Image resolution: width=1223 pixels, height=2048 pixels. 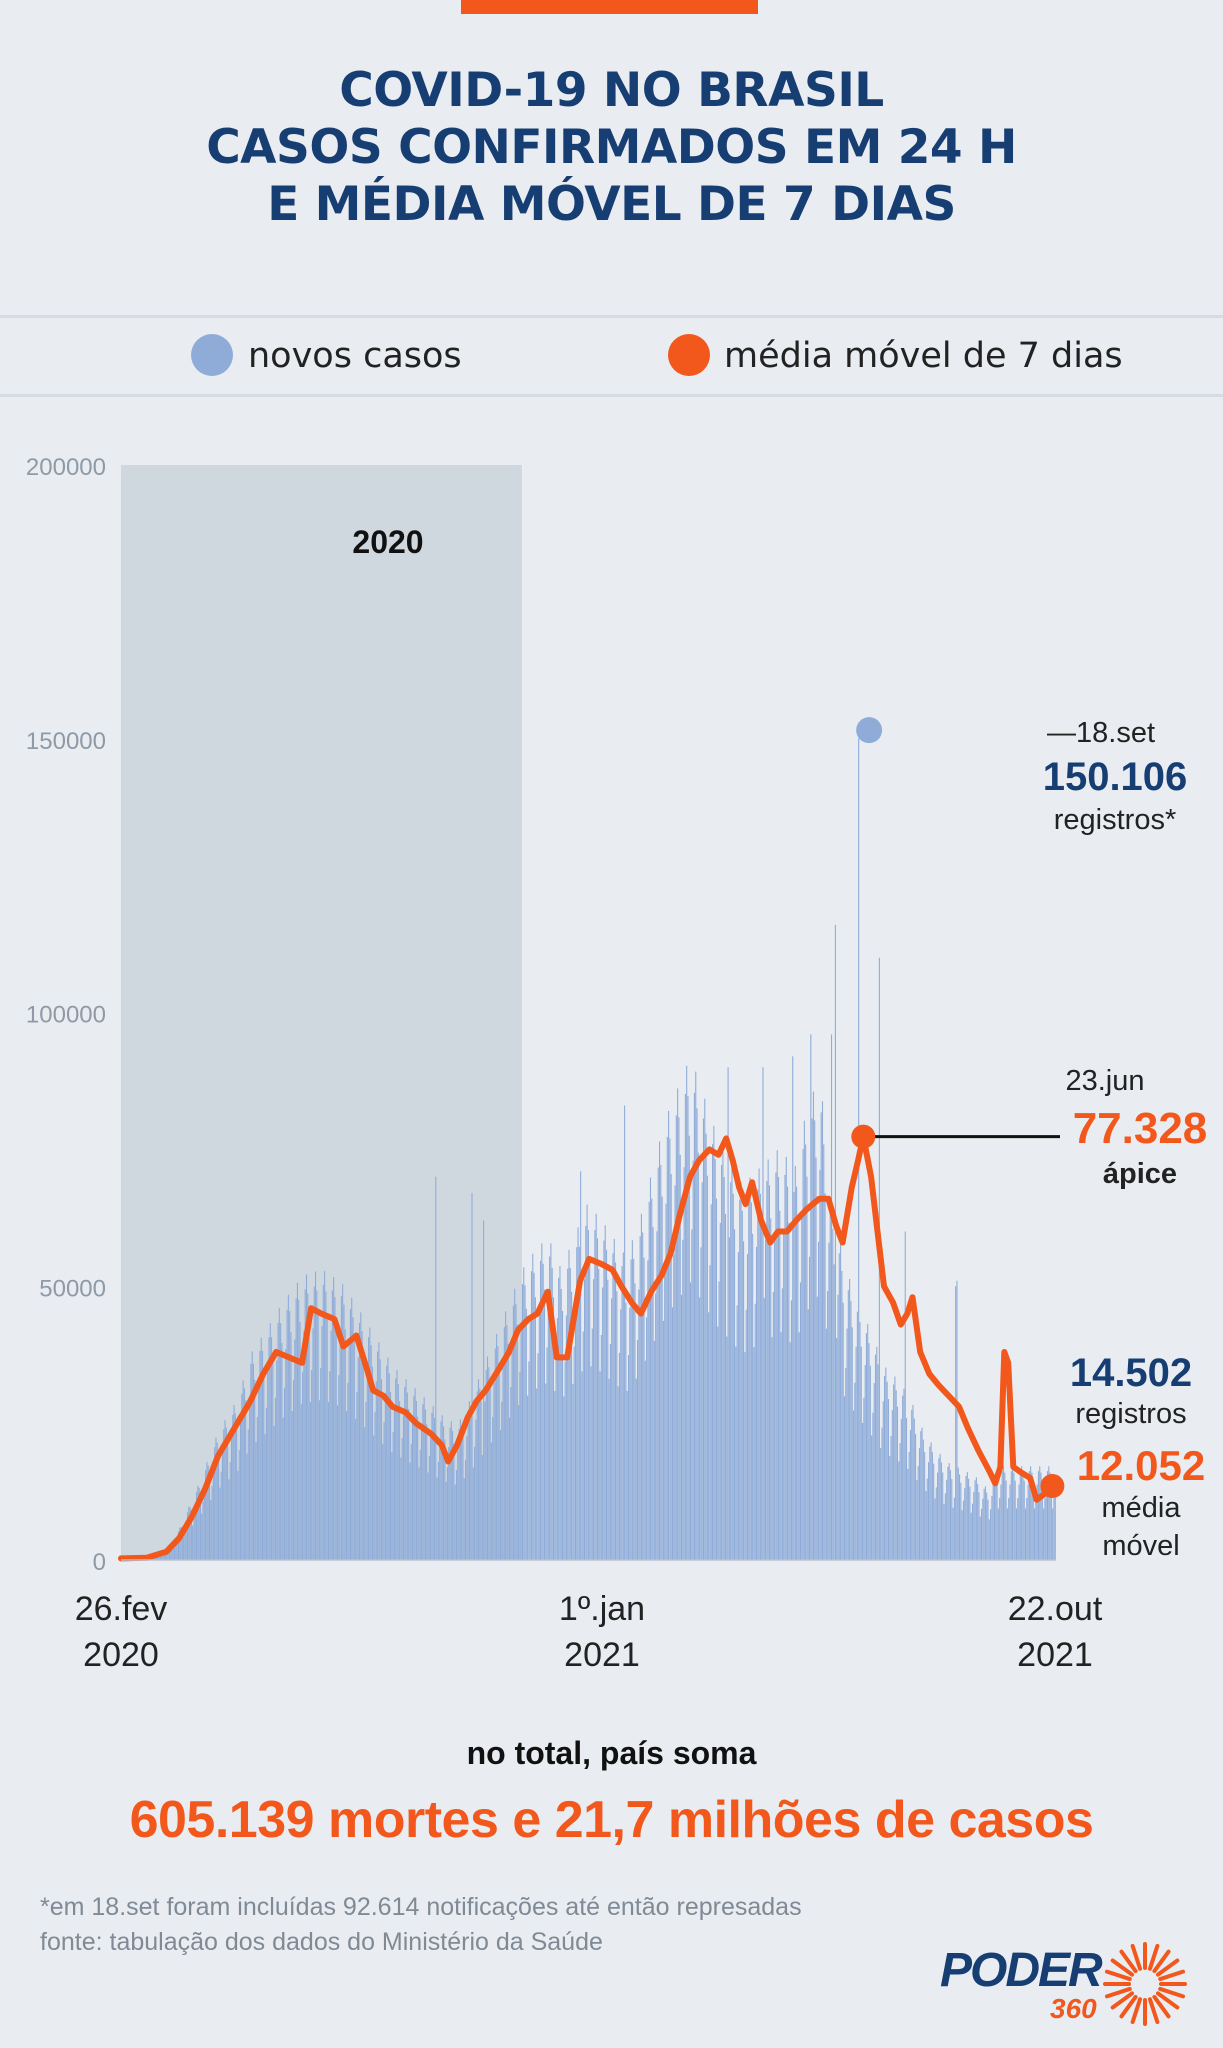 I want to click on spike-date-label: —18.set, so click(x=1101, y=733).